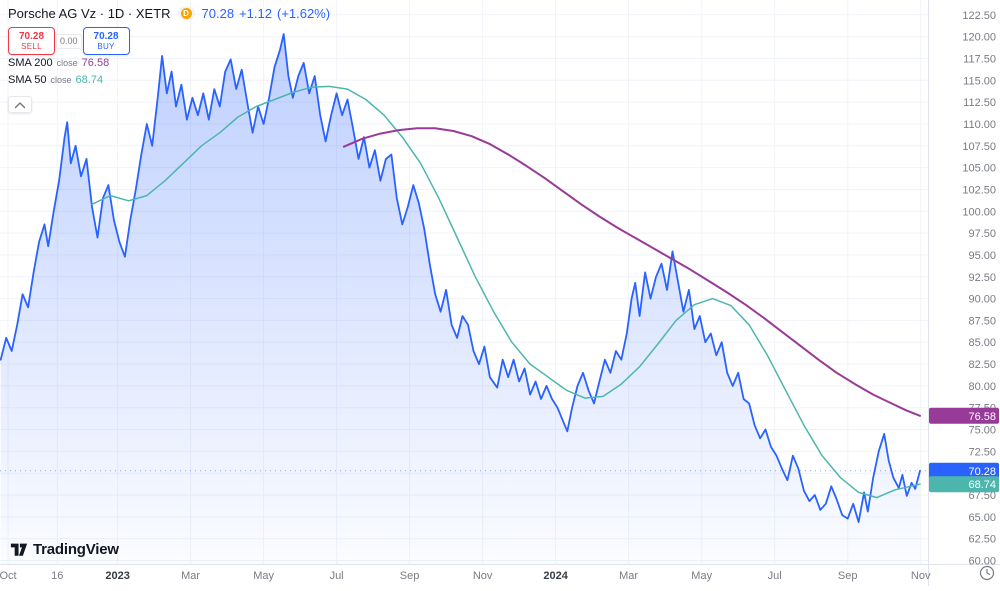  What do you see at coordinates (982, 343) in the screenshot?
I see `price-tick-label: 85.00` at bounding box center [982, 343].